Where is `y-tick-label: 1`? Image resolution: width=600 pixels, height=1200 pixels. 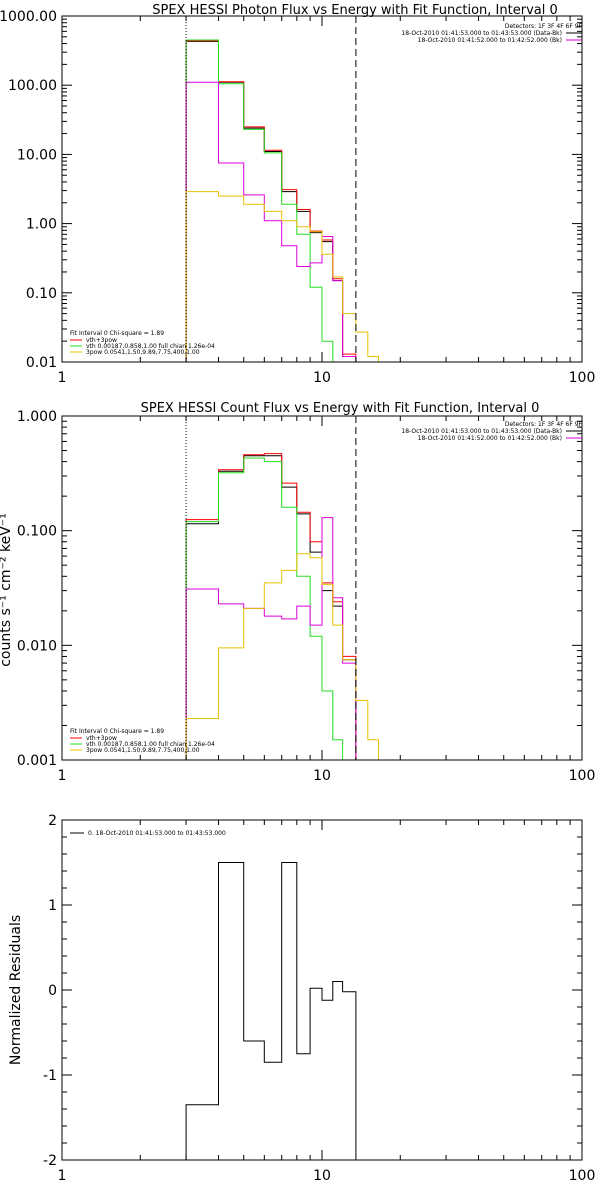
y-tick-label: 1 is located at coordinates (52, 906).